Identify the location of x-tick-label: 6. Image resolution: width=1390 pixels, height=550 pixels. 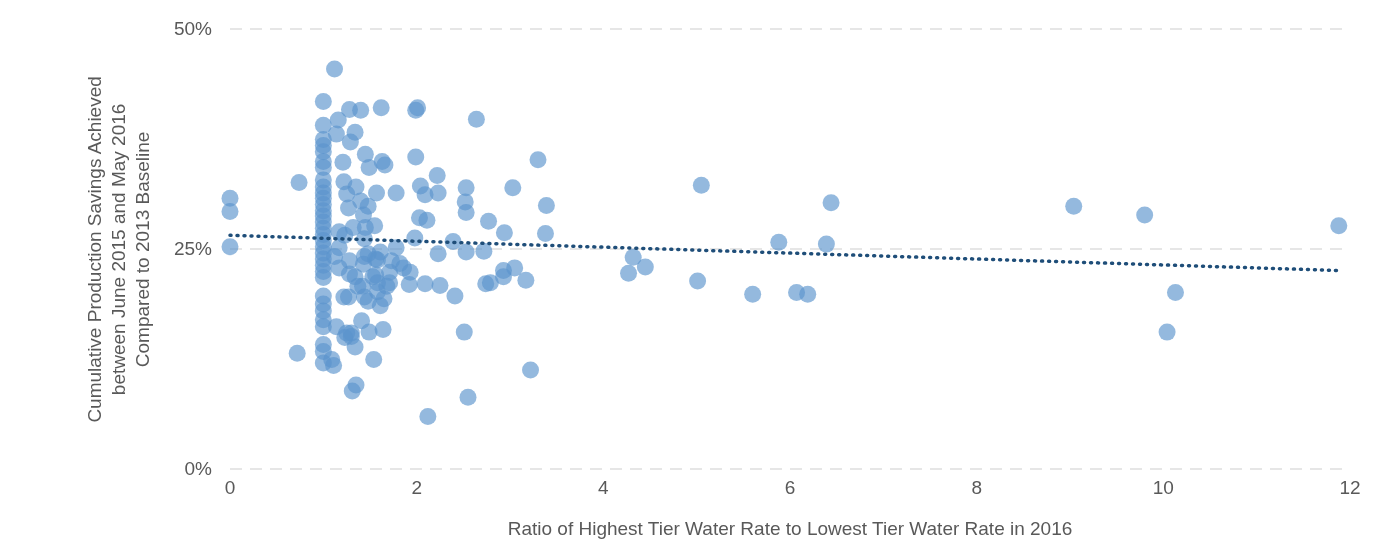
(790, 488).